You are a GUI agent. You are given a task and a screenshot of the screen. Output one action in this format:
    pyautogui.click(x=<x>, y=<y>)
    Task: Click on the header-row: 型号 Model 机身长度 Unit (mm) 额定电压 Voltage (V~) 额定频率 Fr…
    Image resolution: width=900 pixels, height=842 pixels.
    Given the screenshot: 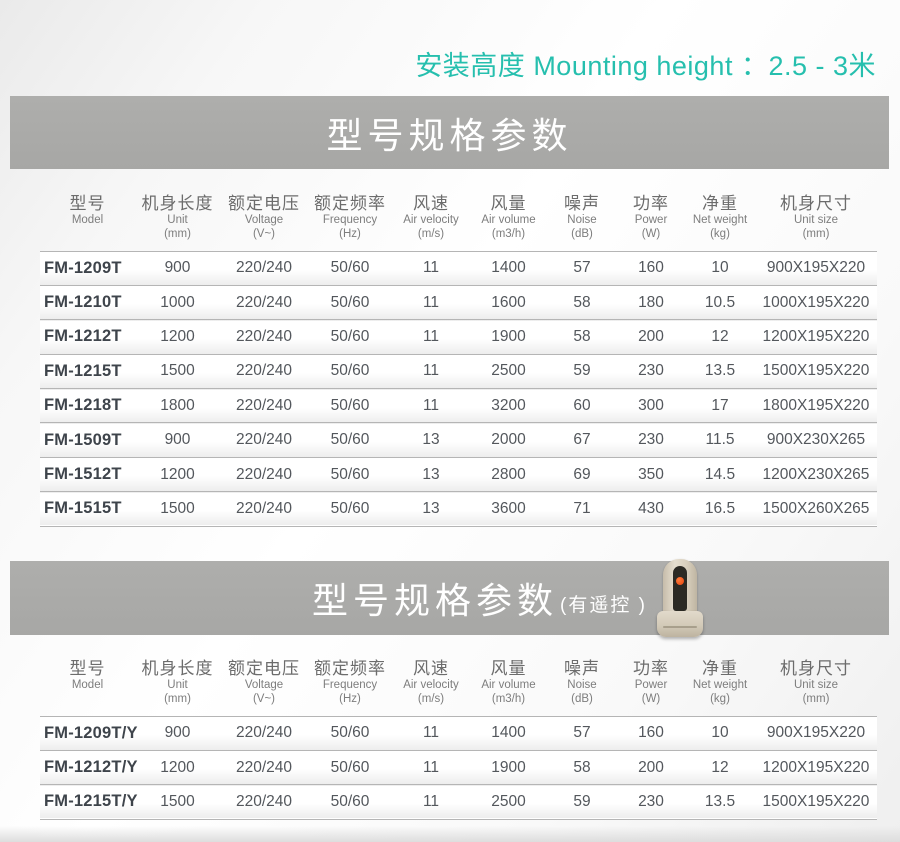 What is the action you would take?
    pyautogui.click(x=458, y=683)
    